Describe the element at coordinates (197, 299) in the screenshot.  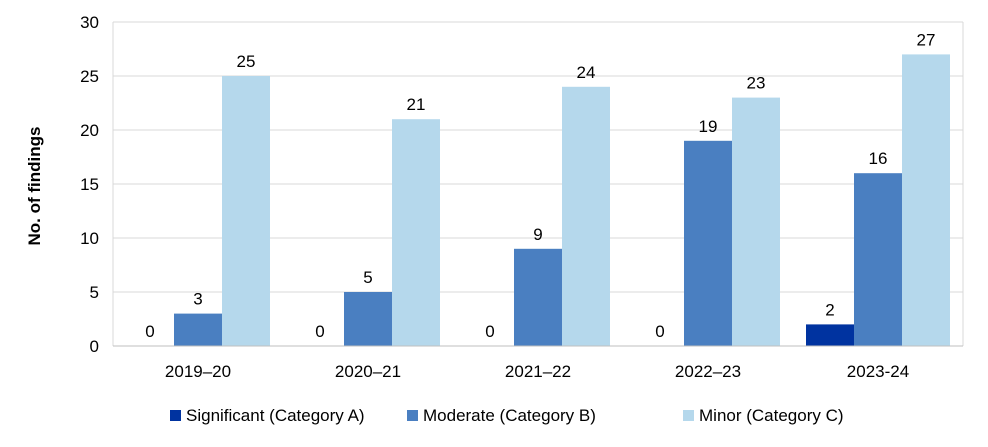
I see `data-label: 3` at that location.